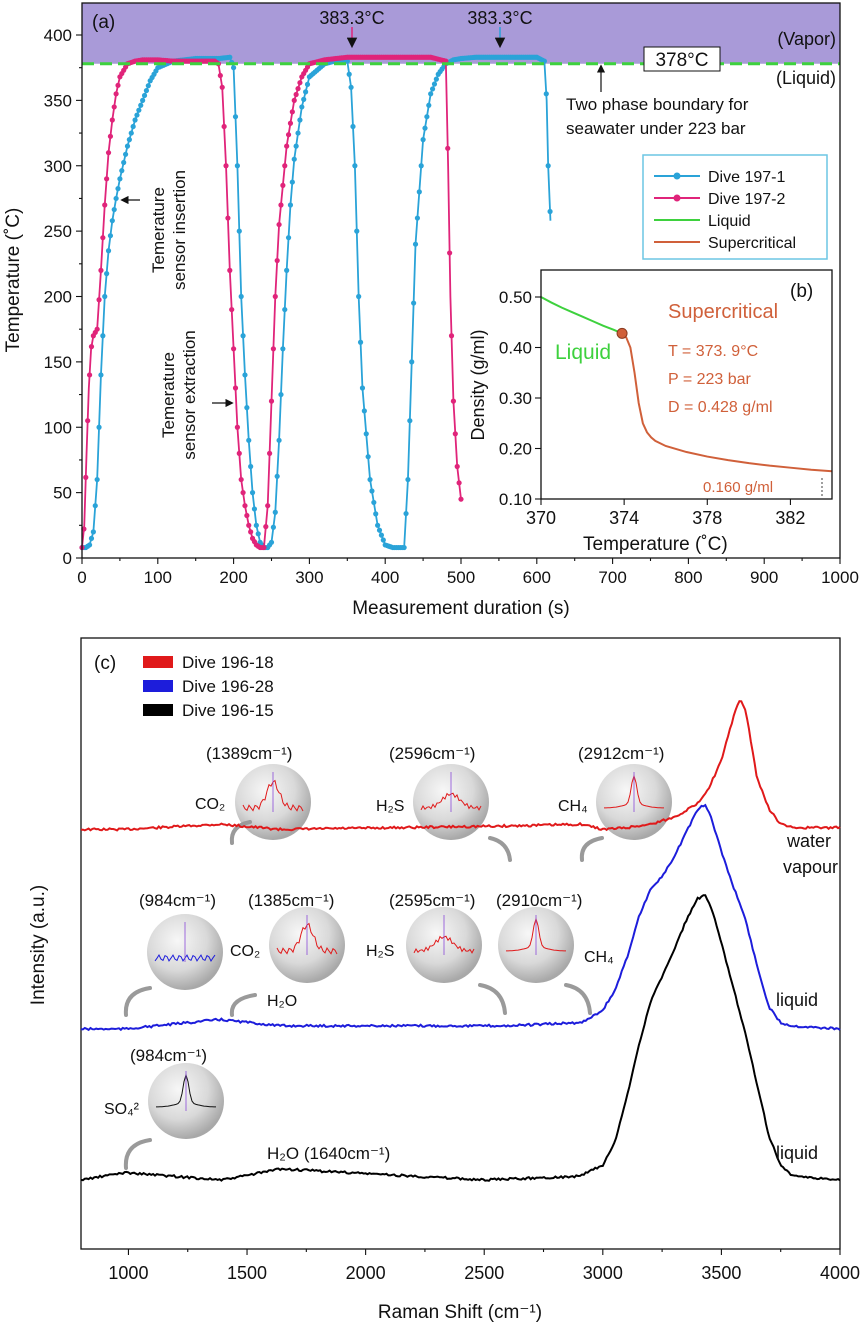  Describe the element at coordinates (432, 753) in the screenshot. I see `h2s-peak-label-top: (2596cm⁻¹)` at that location.